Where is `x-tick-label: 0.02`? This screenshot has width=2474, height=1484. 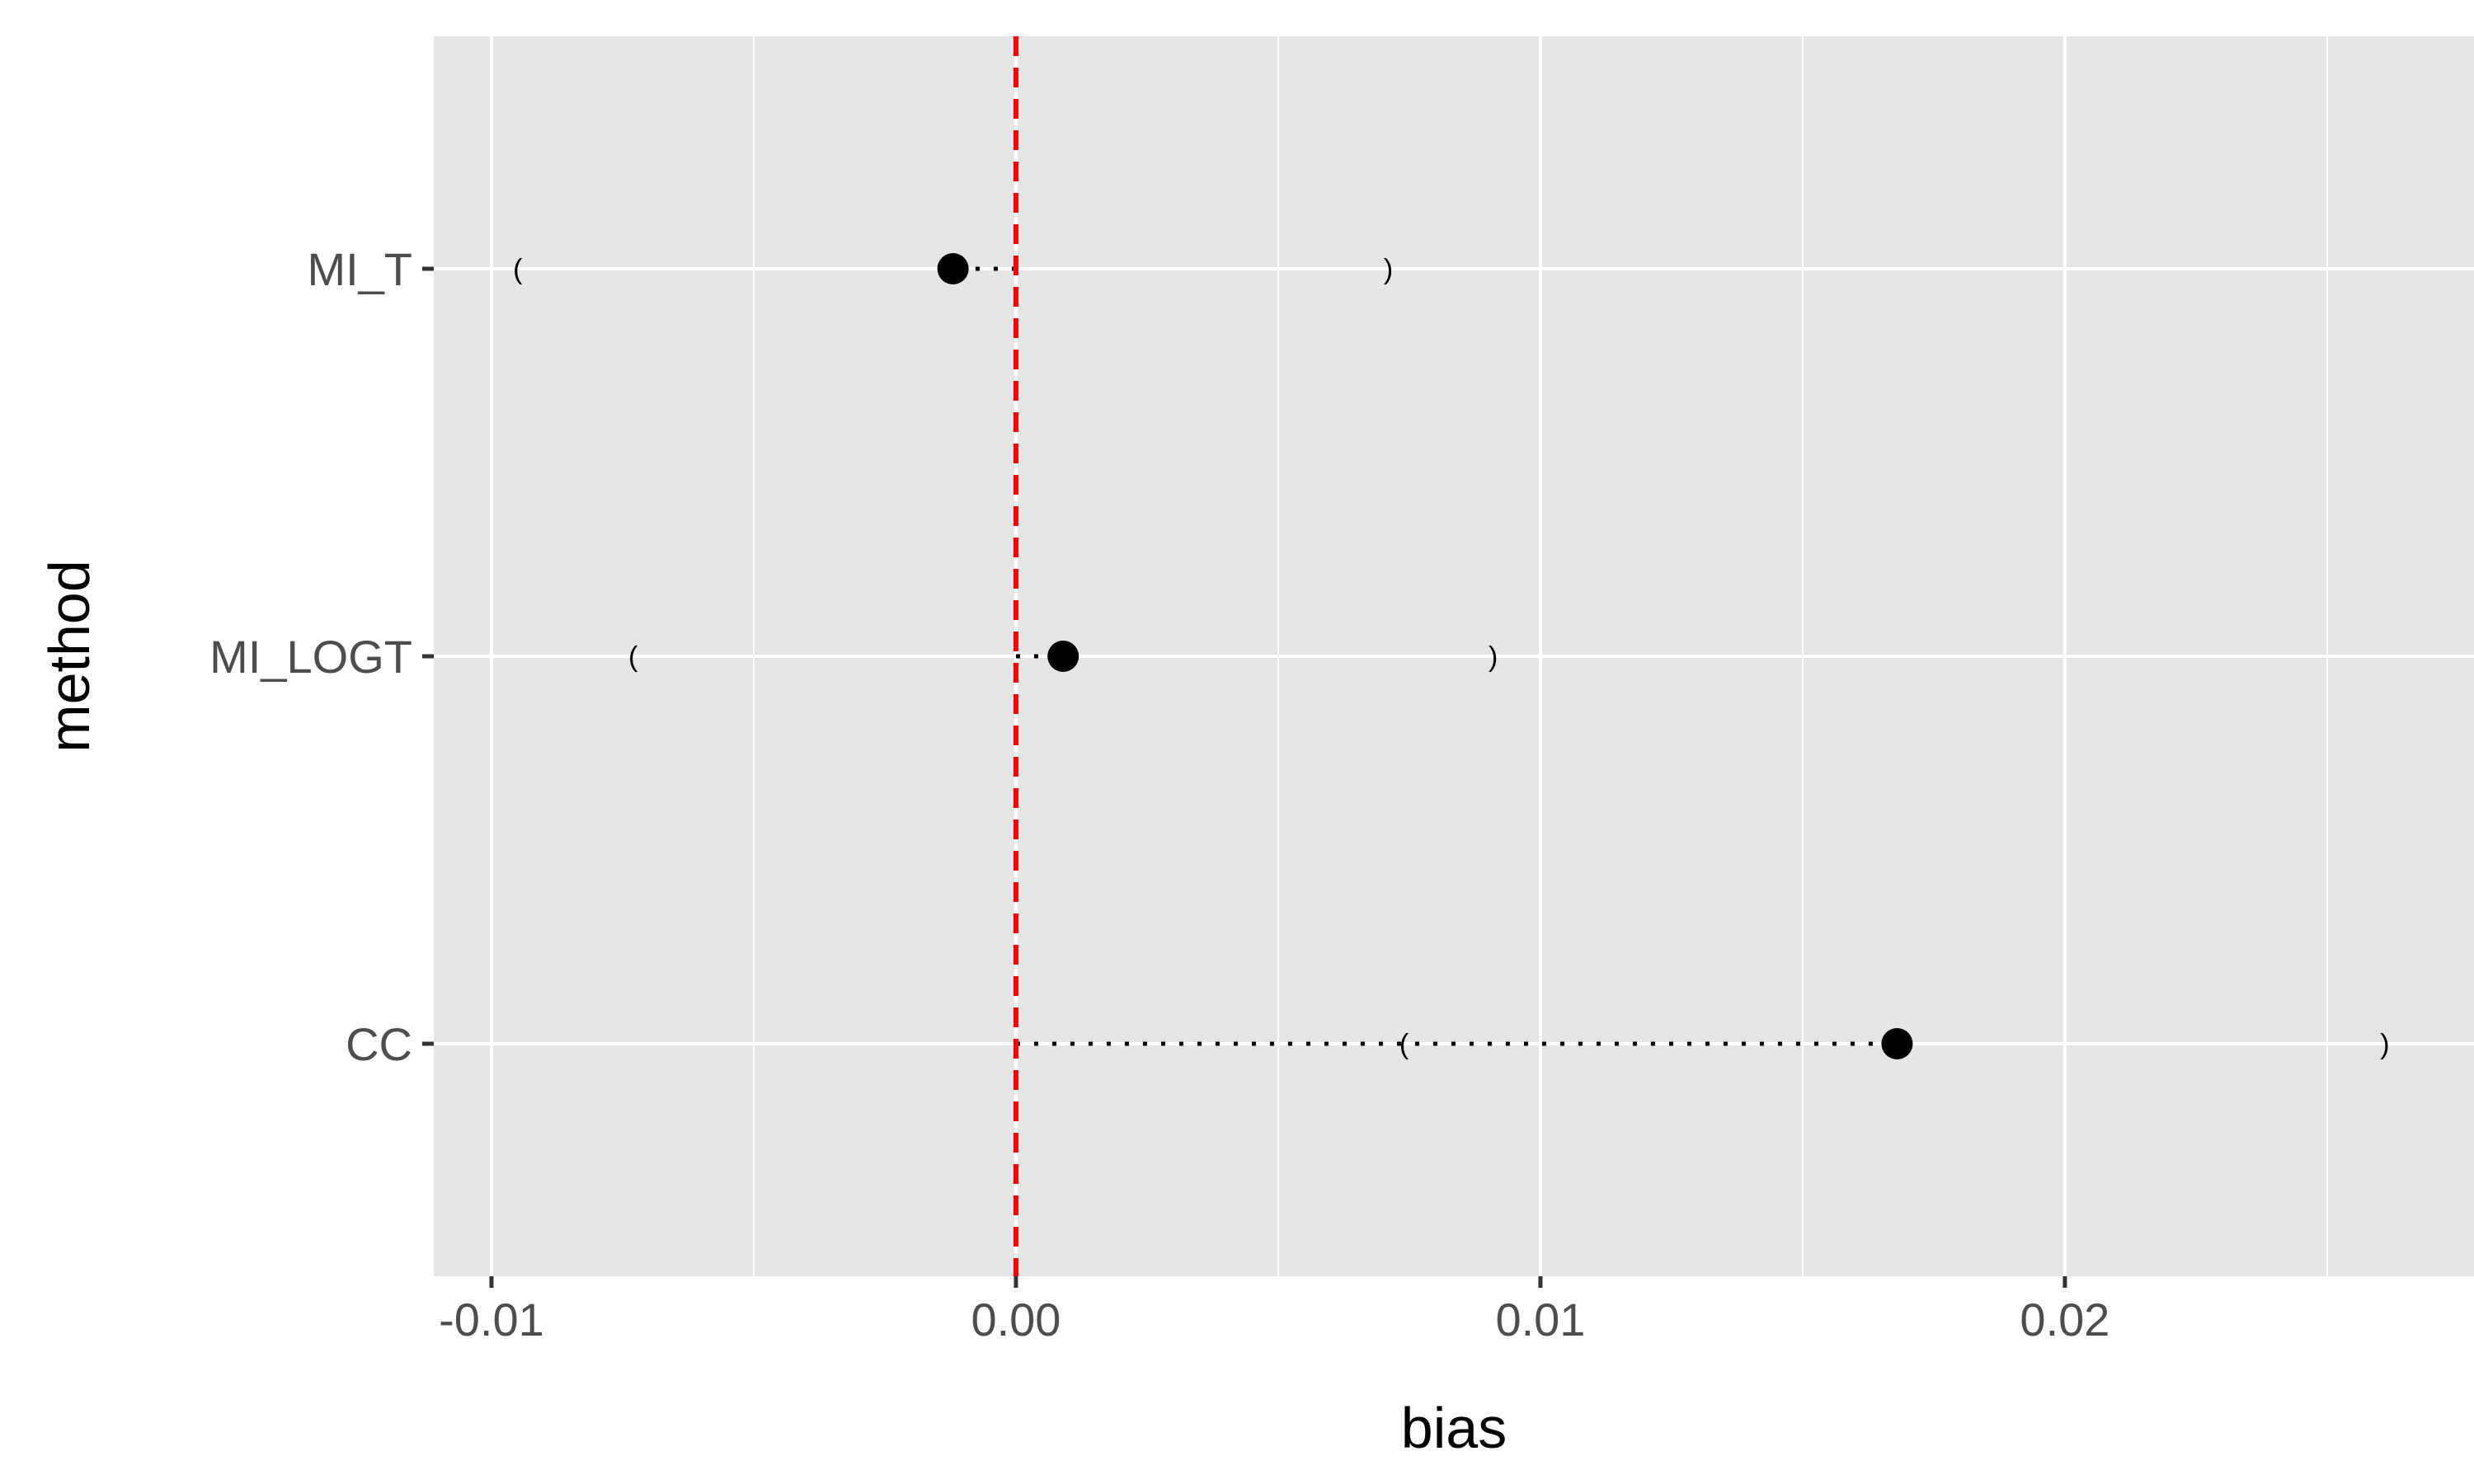
x-tick-label: 0.02 is located at coordinates (2064, 1319).